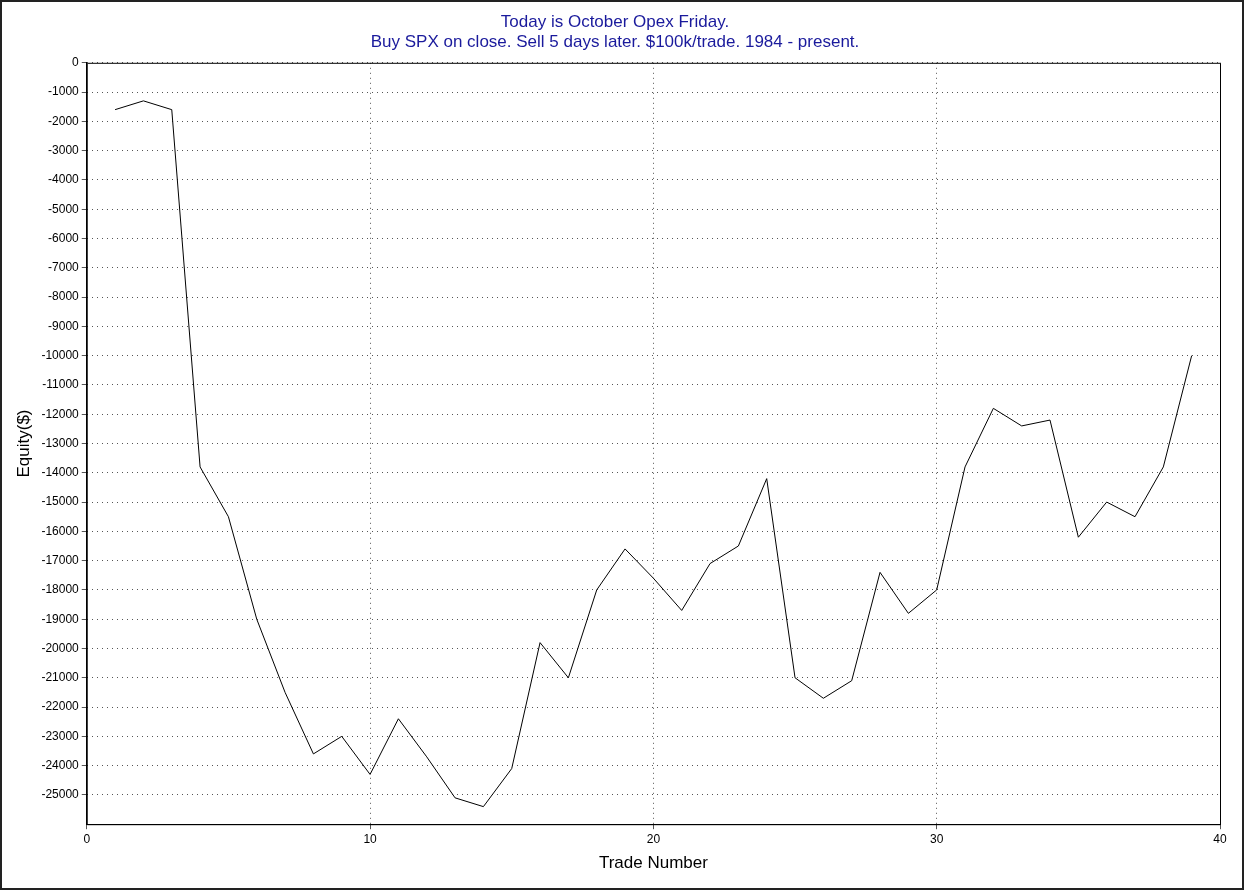  I want to click on x-tick-label: 0, so click(87, 838).